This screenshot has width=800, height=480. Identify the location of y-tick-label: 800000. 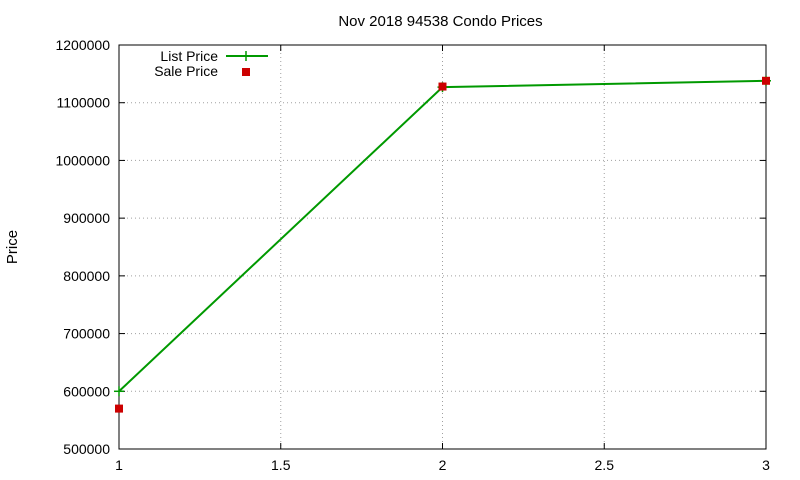
(86, 276).